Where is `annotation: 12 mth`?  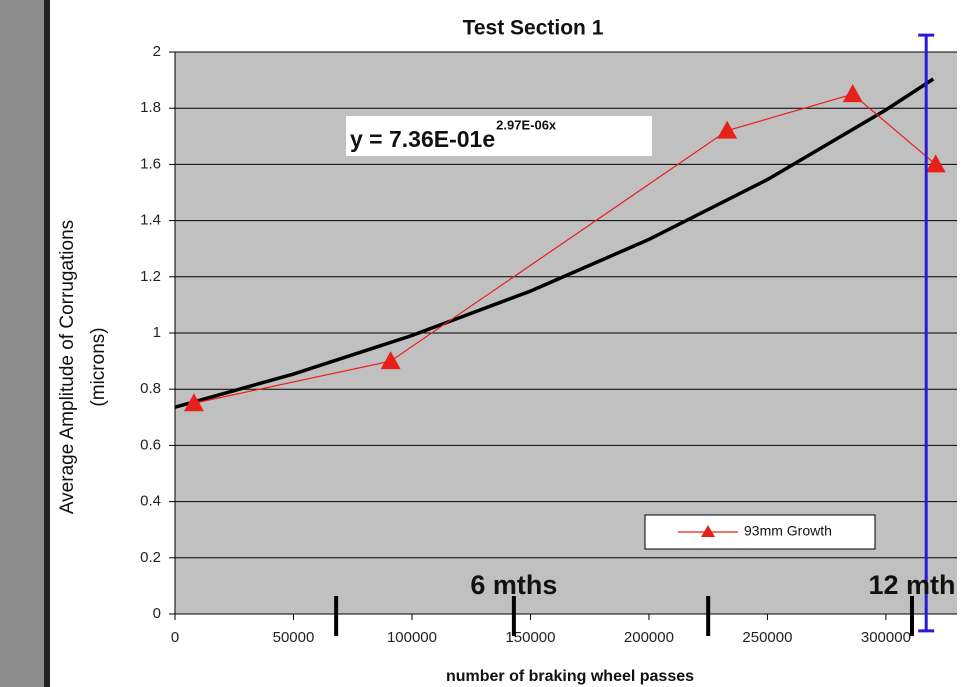
annotation: 12 mth is located at coordinates (911, 585).